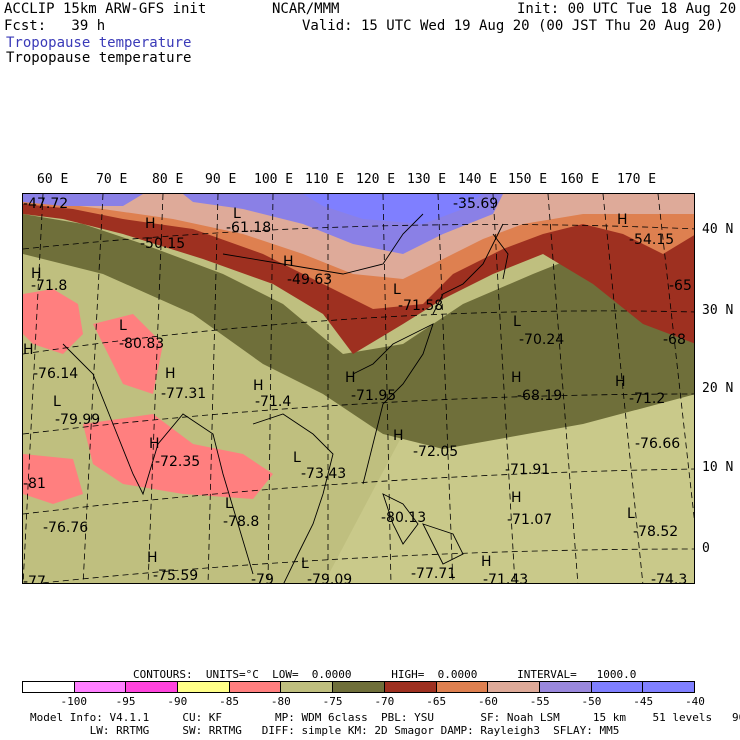  Describe the element at coordinates (718, 229) in the screenshot. I see `lat-label: 40 N` at that location.